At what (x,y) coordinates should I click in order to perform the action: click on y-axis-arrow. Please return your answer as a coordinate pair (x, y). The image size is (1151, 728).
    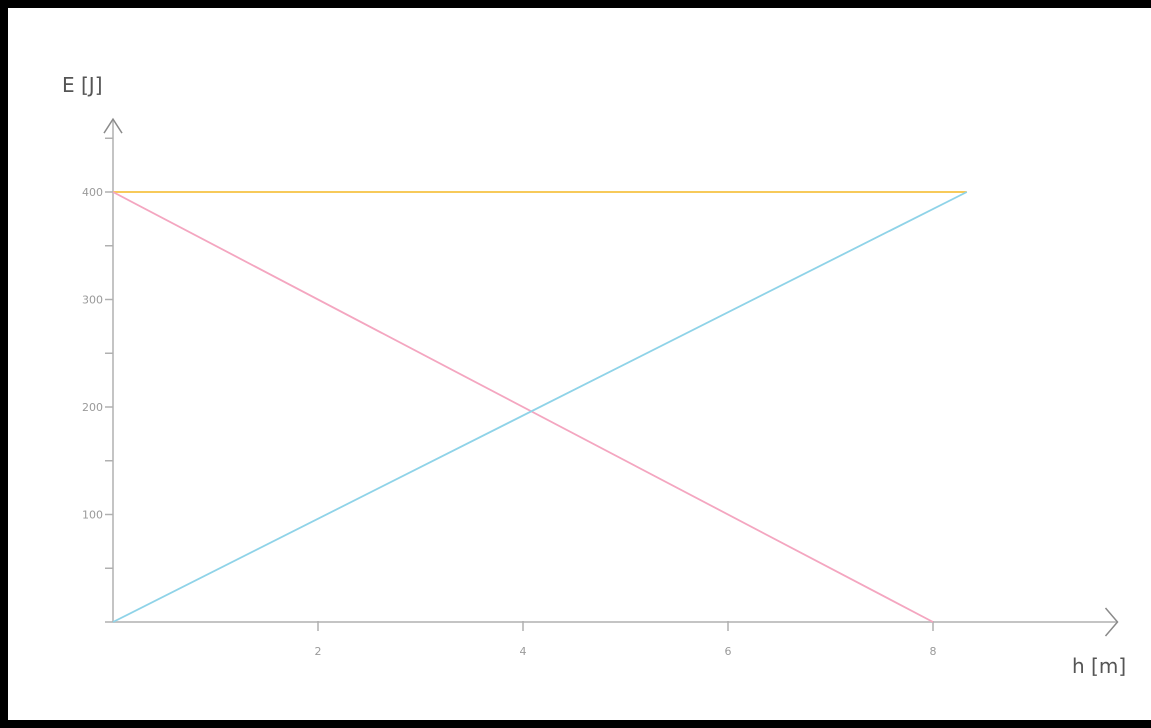
    Looking at the image, I should click on (113, 125).